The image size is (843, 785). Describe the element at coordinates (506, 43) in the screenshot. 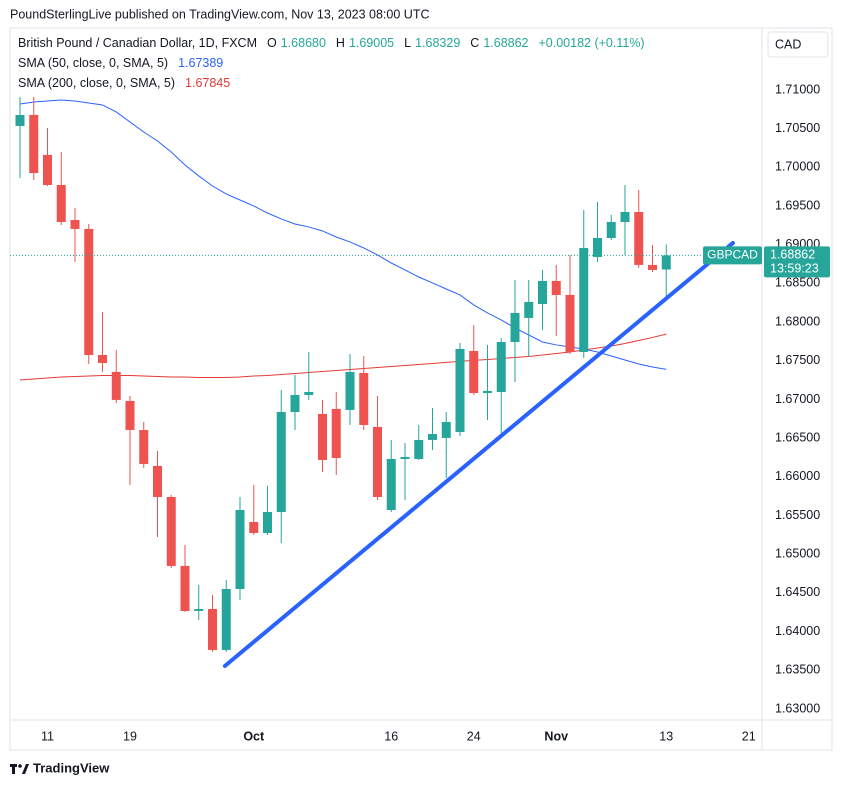

I see `legend-value: 1.68862` at that location.